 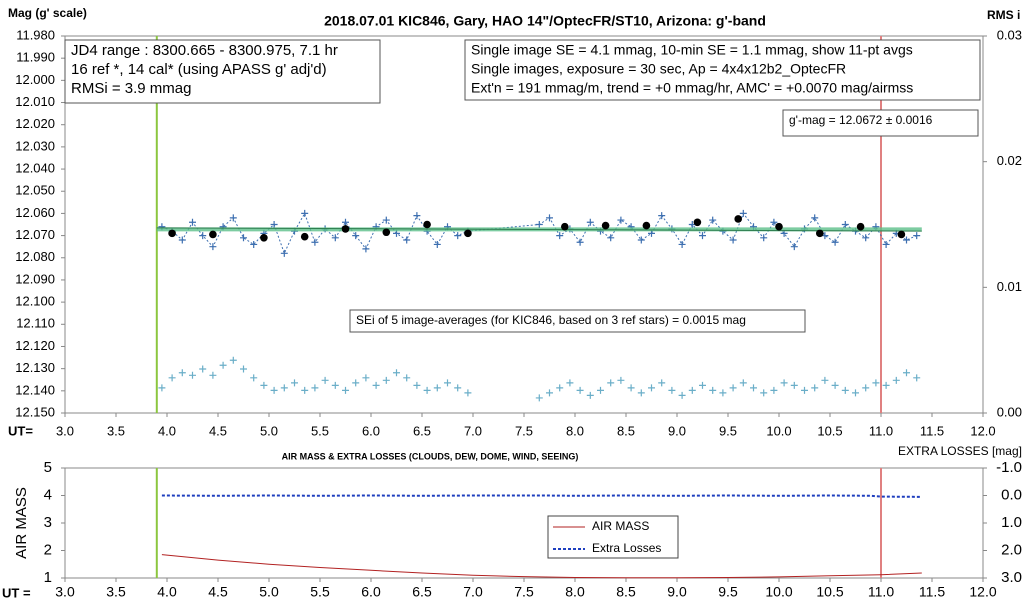 What do you see at coordinates (524, 430) in the screenshot?
I see `x-tick-label: 7.5` at bounding box center [524, 430].